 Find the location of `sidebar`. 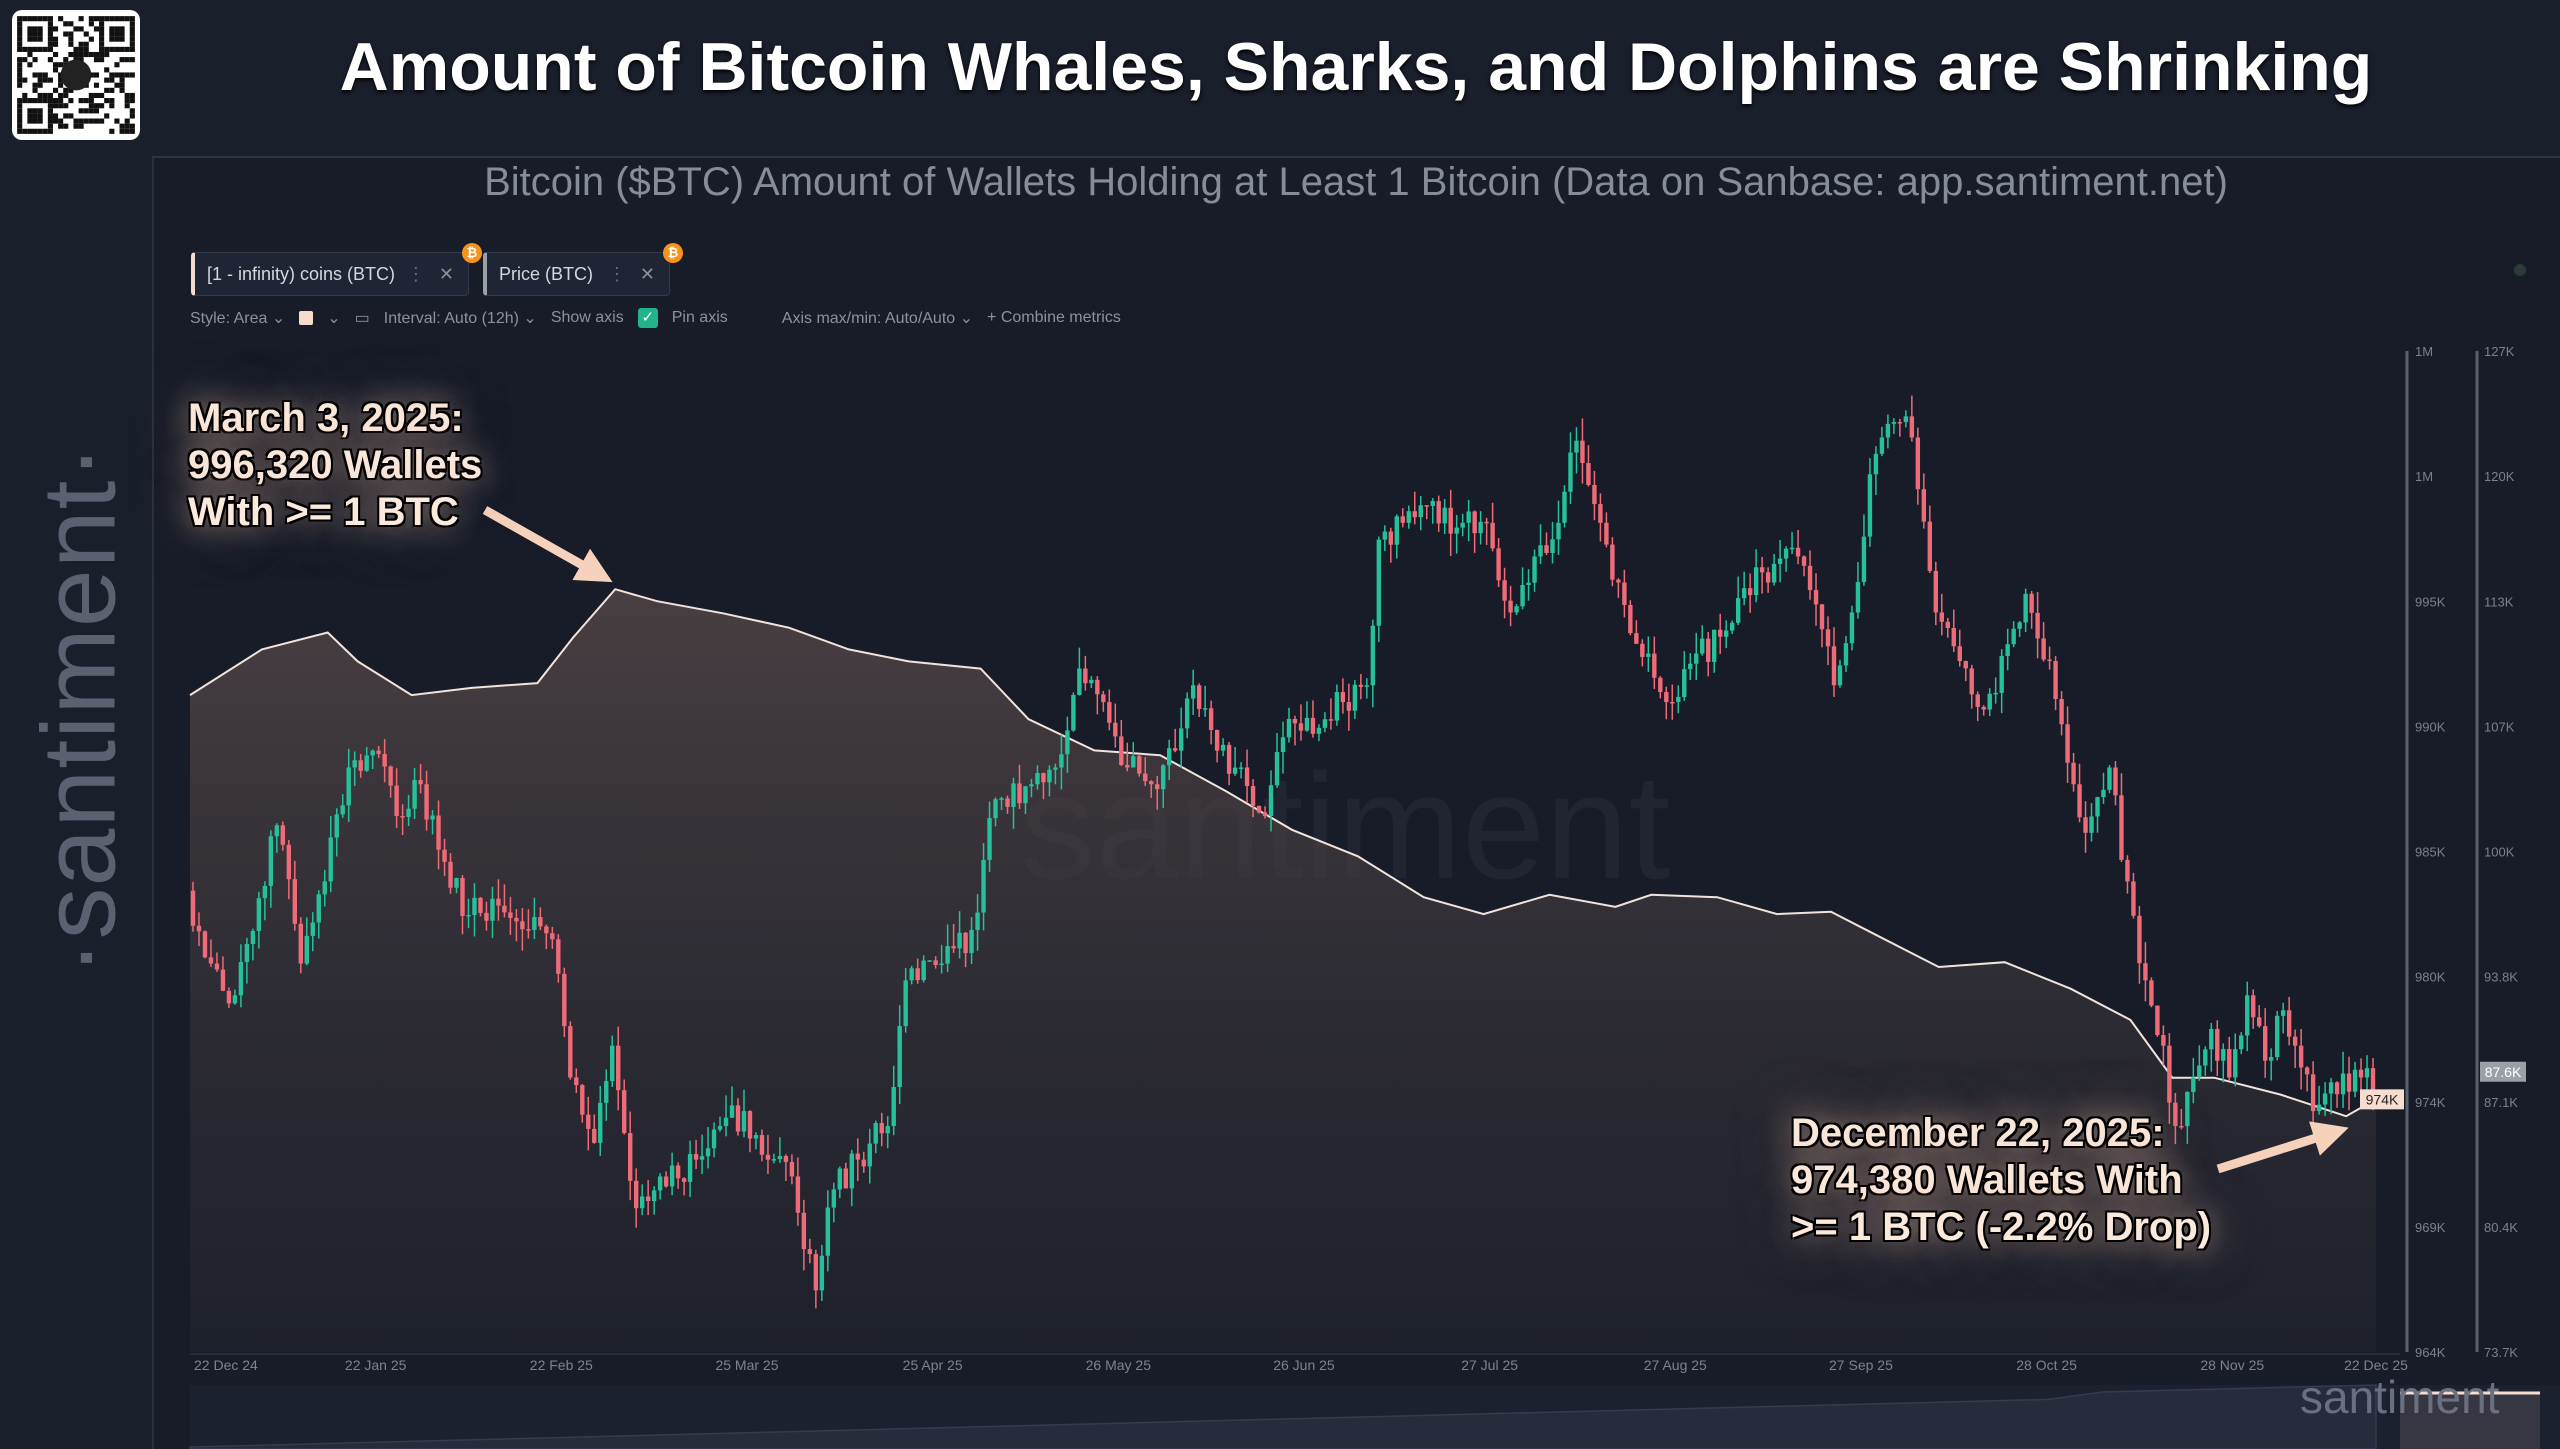

sidebar is located at coordinates (77, 724).